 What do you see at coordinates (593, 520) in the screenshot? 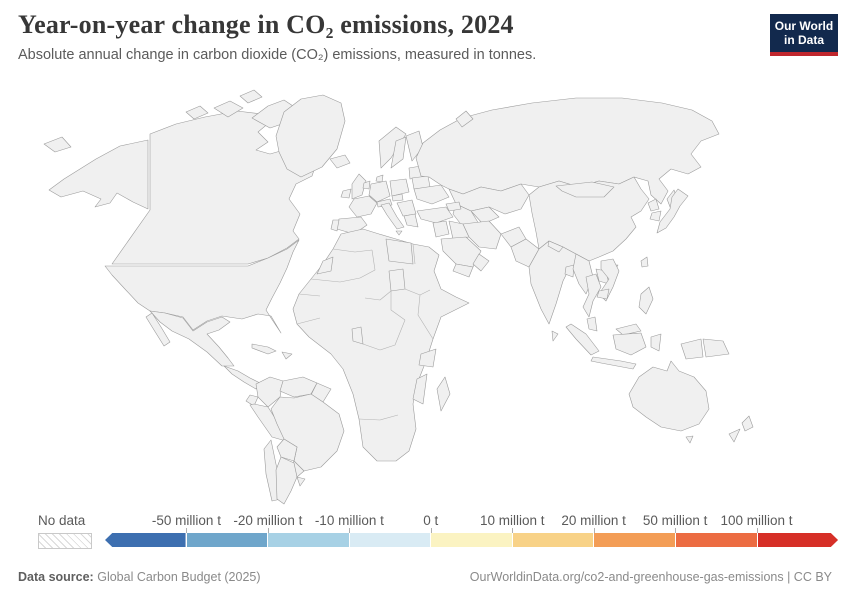
I see `legend-tick-label: 20 million t` at bounding box center [593, 520].